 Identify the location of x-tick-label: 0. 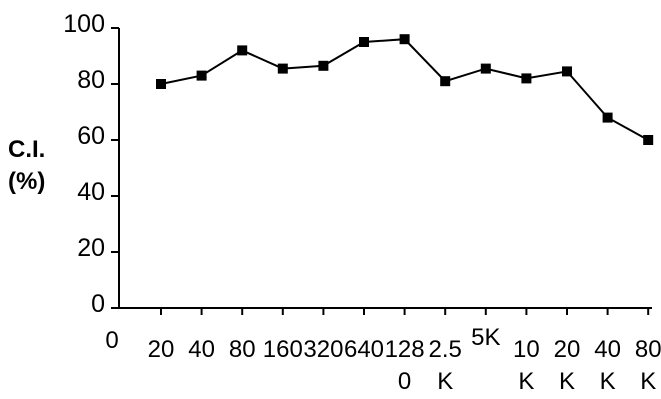
(404, 381).